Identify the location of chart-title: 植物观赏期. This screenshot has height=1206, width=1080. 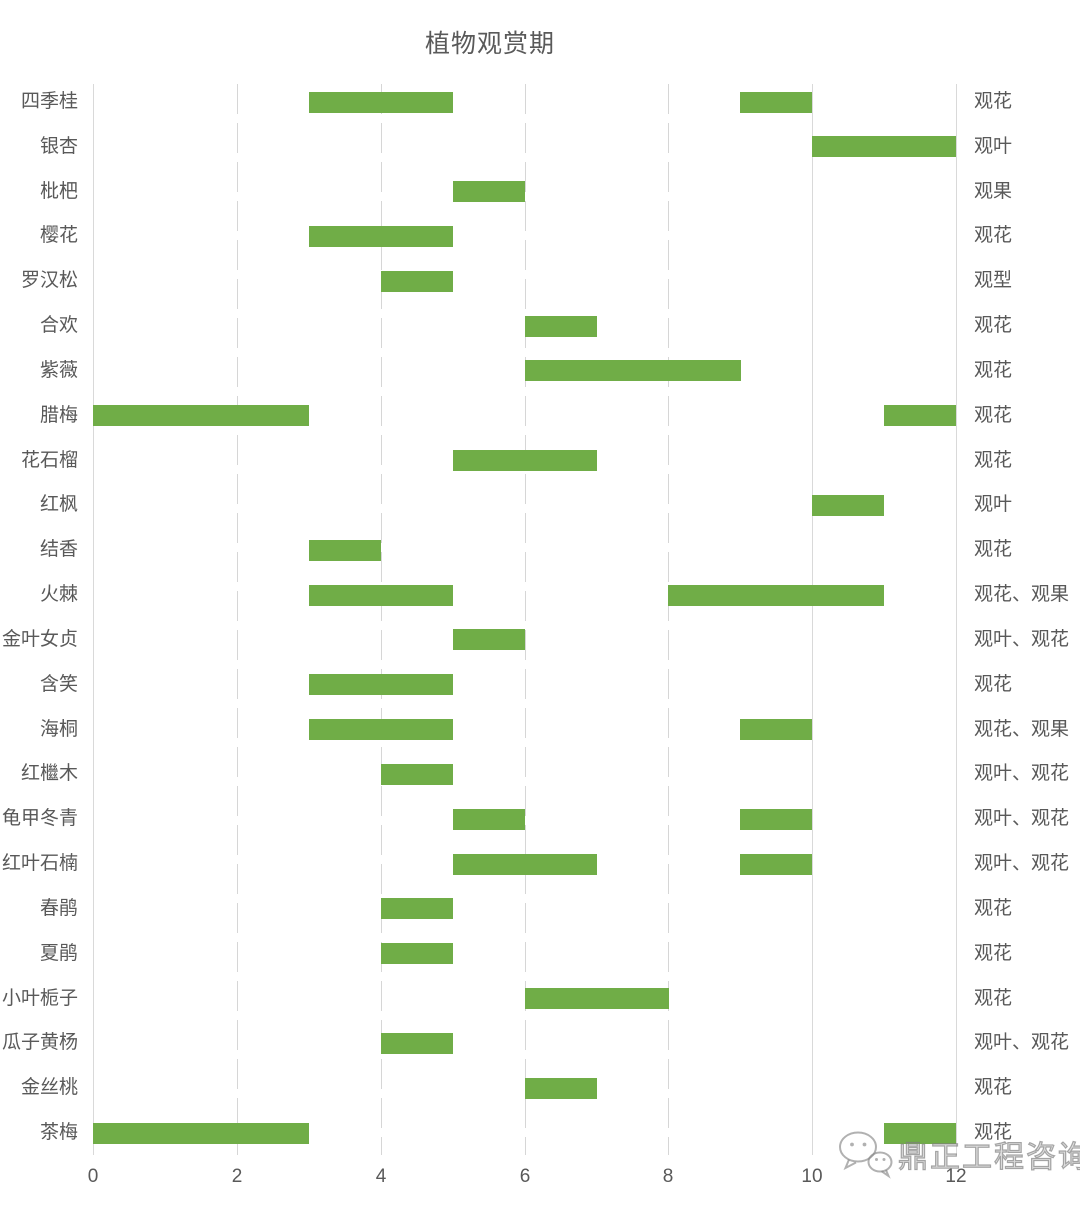
(489, 44).